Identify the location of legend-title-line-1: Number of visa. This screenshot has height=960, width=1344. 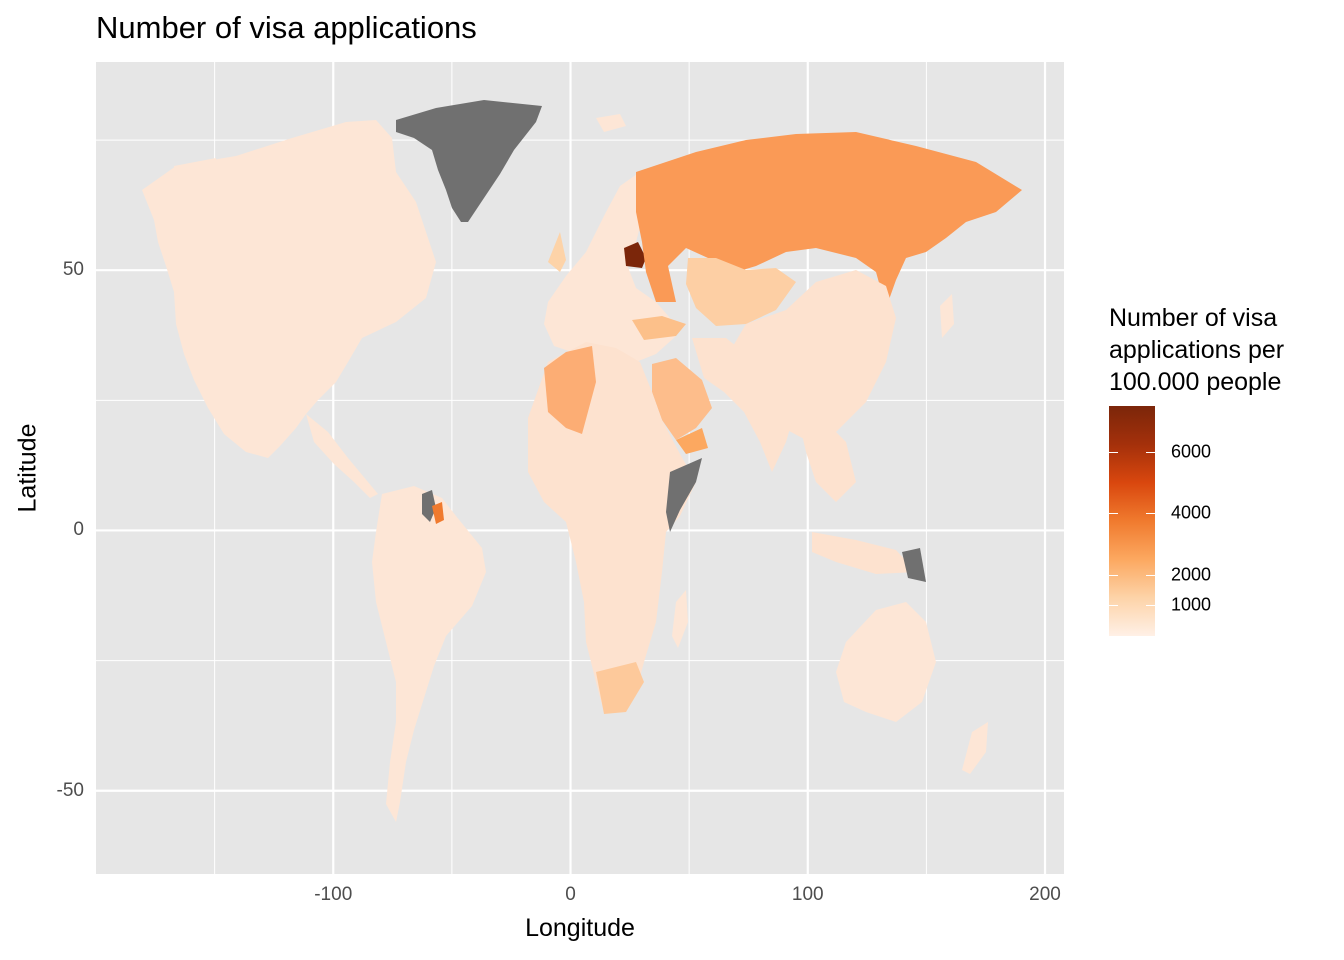
(1193, 318).